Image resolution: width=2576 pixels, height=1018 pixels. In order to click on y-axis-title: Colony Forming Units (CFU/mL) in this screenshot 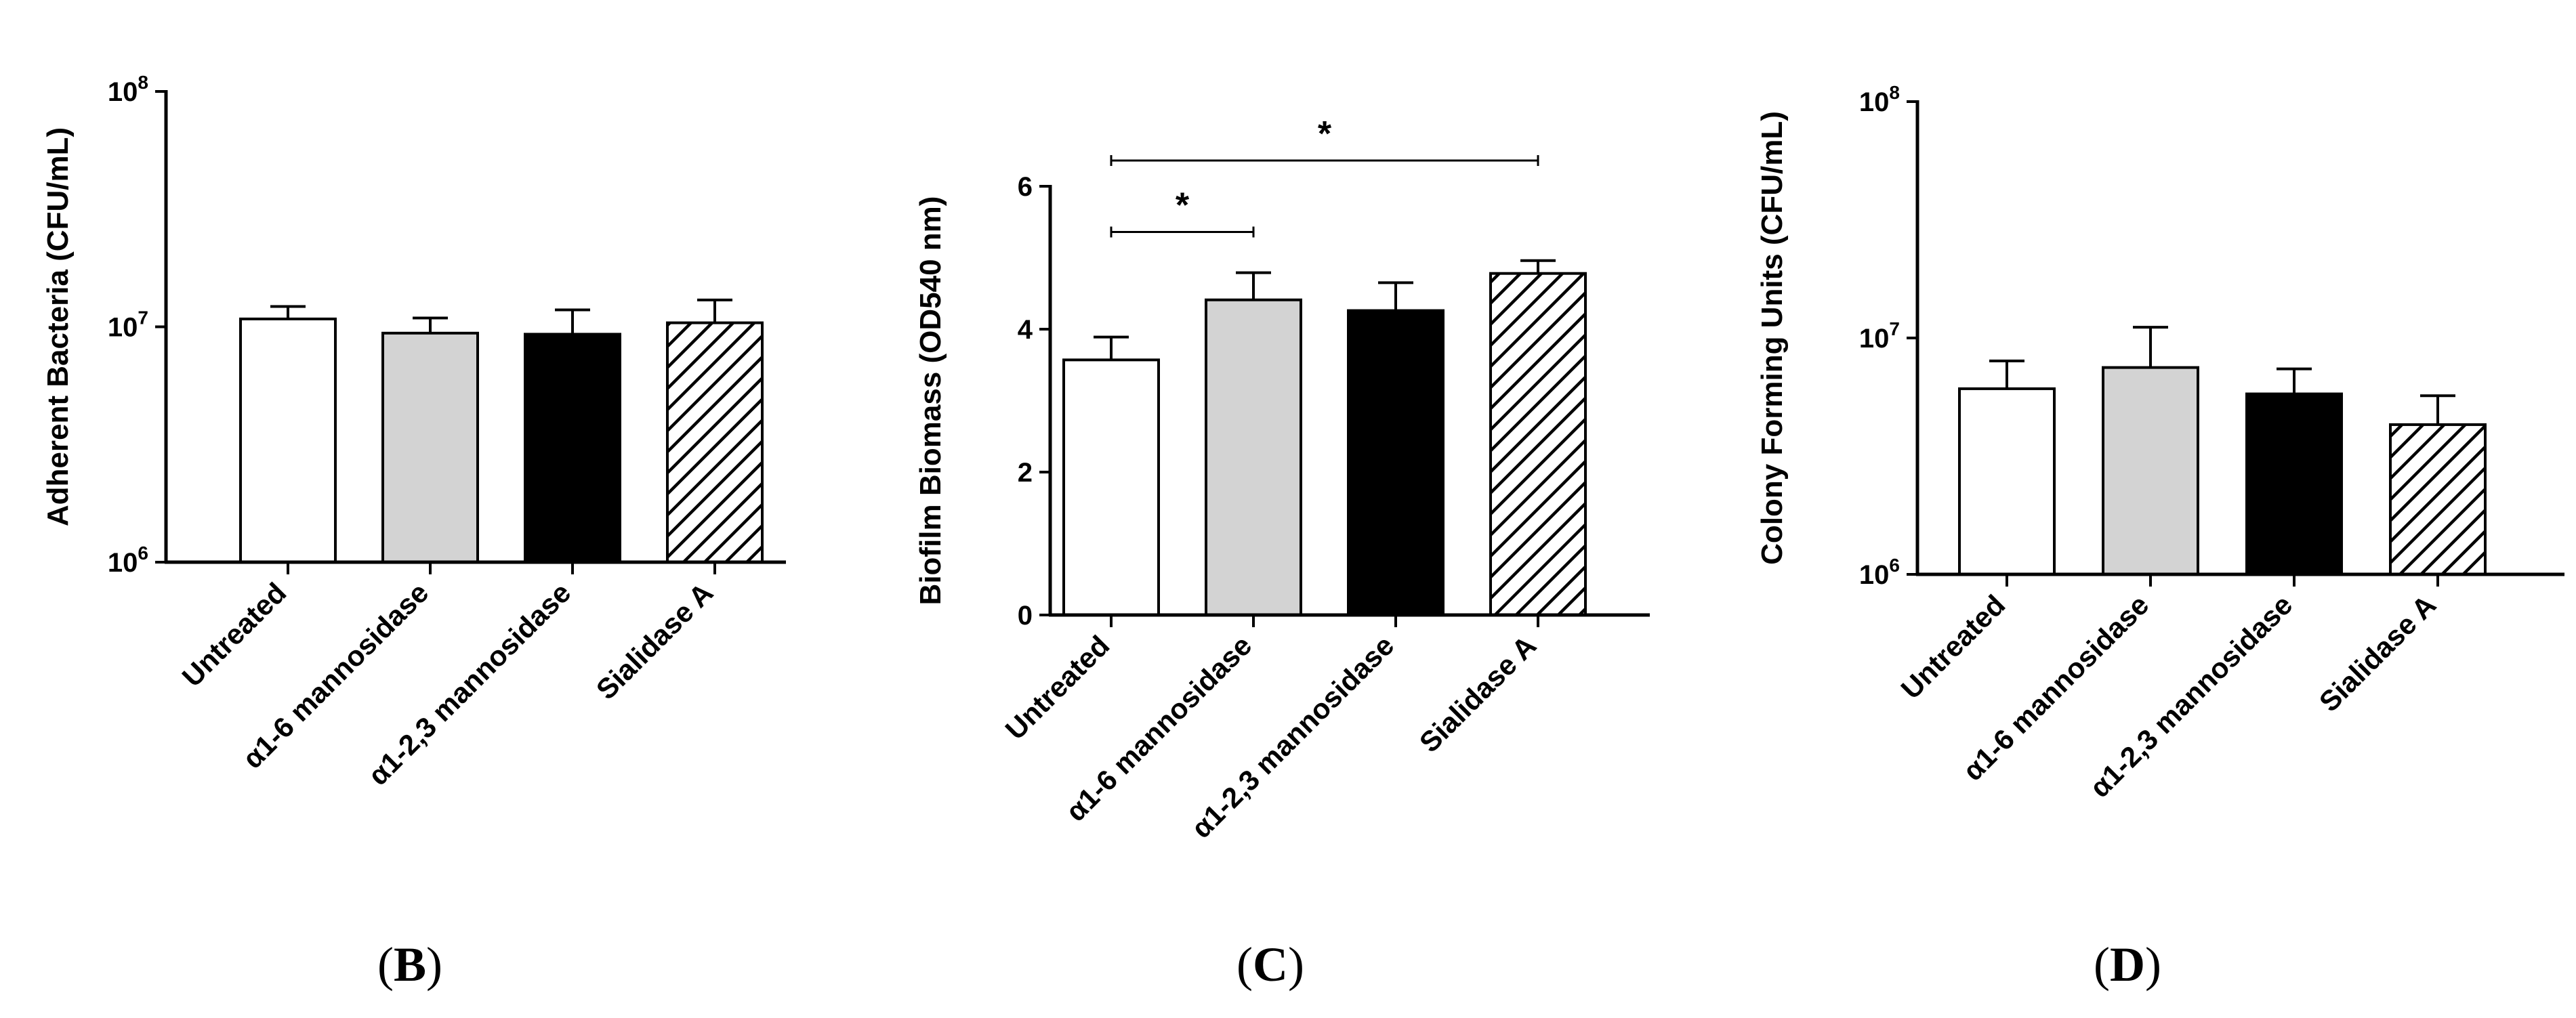, I will do `click(1772, 338)`.